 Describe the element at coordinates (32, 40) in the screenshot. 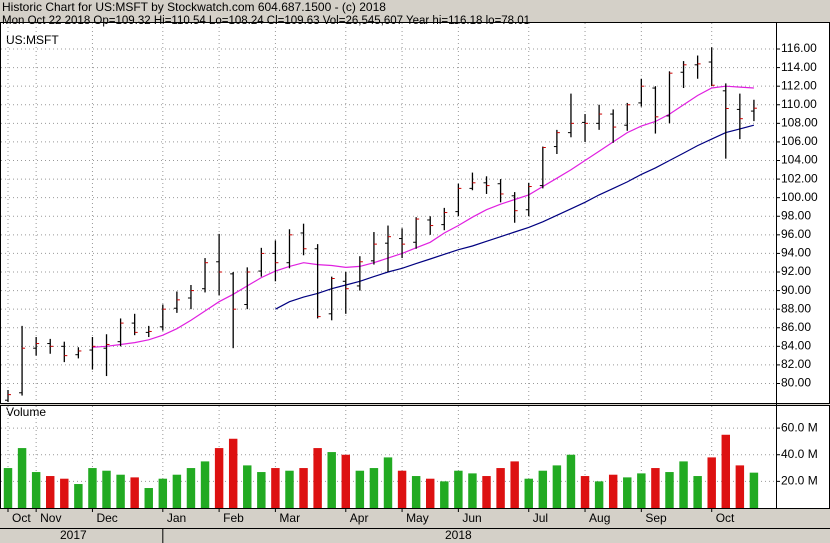

I see `symbol-label: US:MSFT` at that location.